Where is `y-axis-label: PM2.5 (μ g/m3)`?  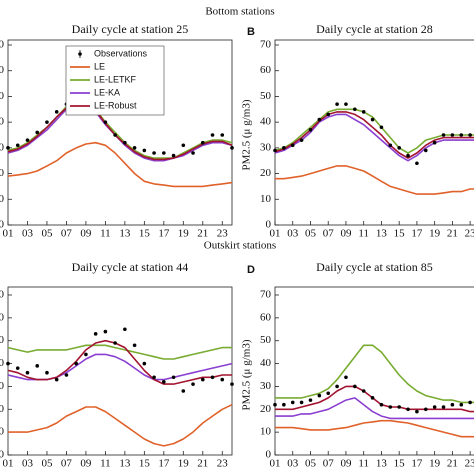
y-axis-label: PM2.5 (μ g/m3) is located at coordinates (247, 134).